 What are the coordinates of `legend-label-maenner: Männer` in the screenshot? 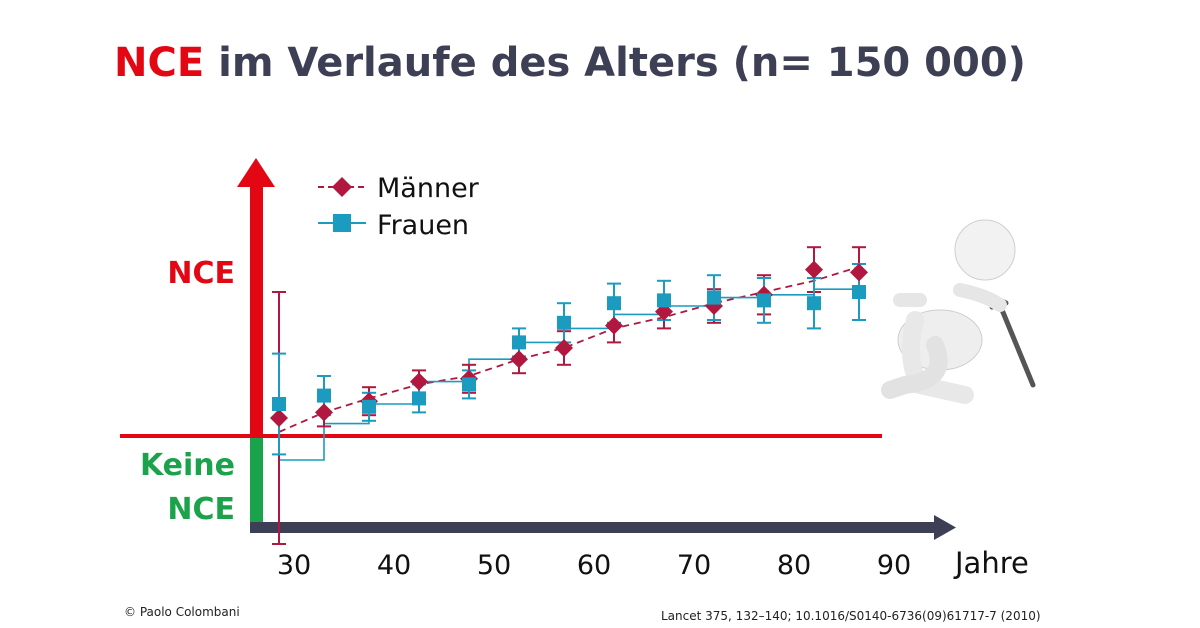 It's located at (428, 188).